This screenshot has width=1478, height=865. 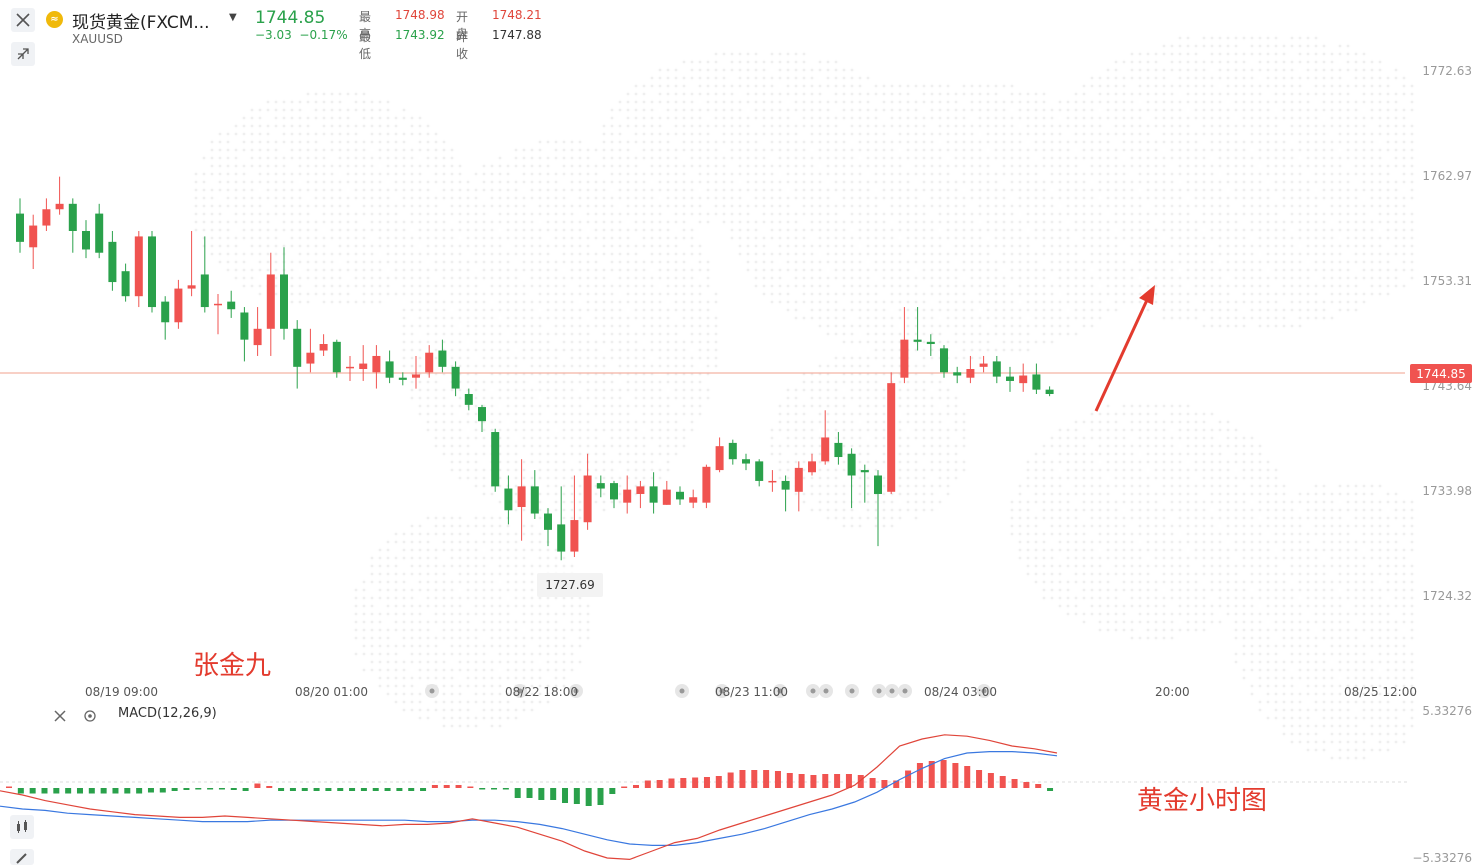 What do you see at coordinates (1442, 858) in the screenshot?
I see `macd-axis-bottom: −5.33276` at bounding box center [1442, 858].